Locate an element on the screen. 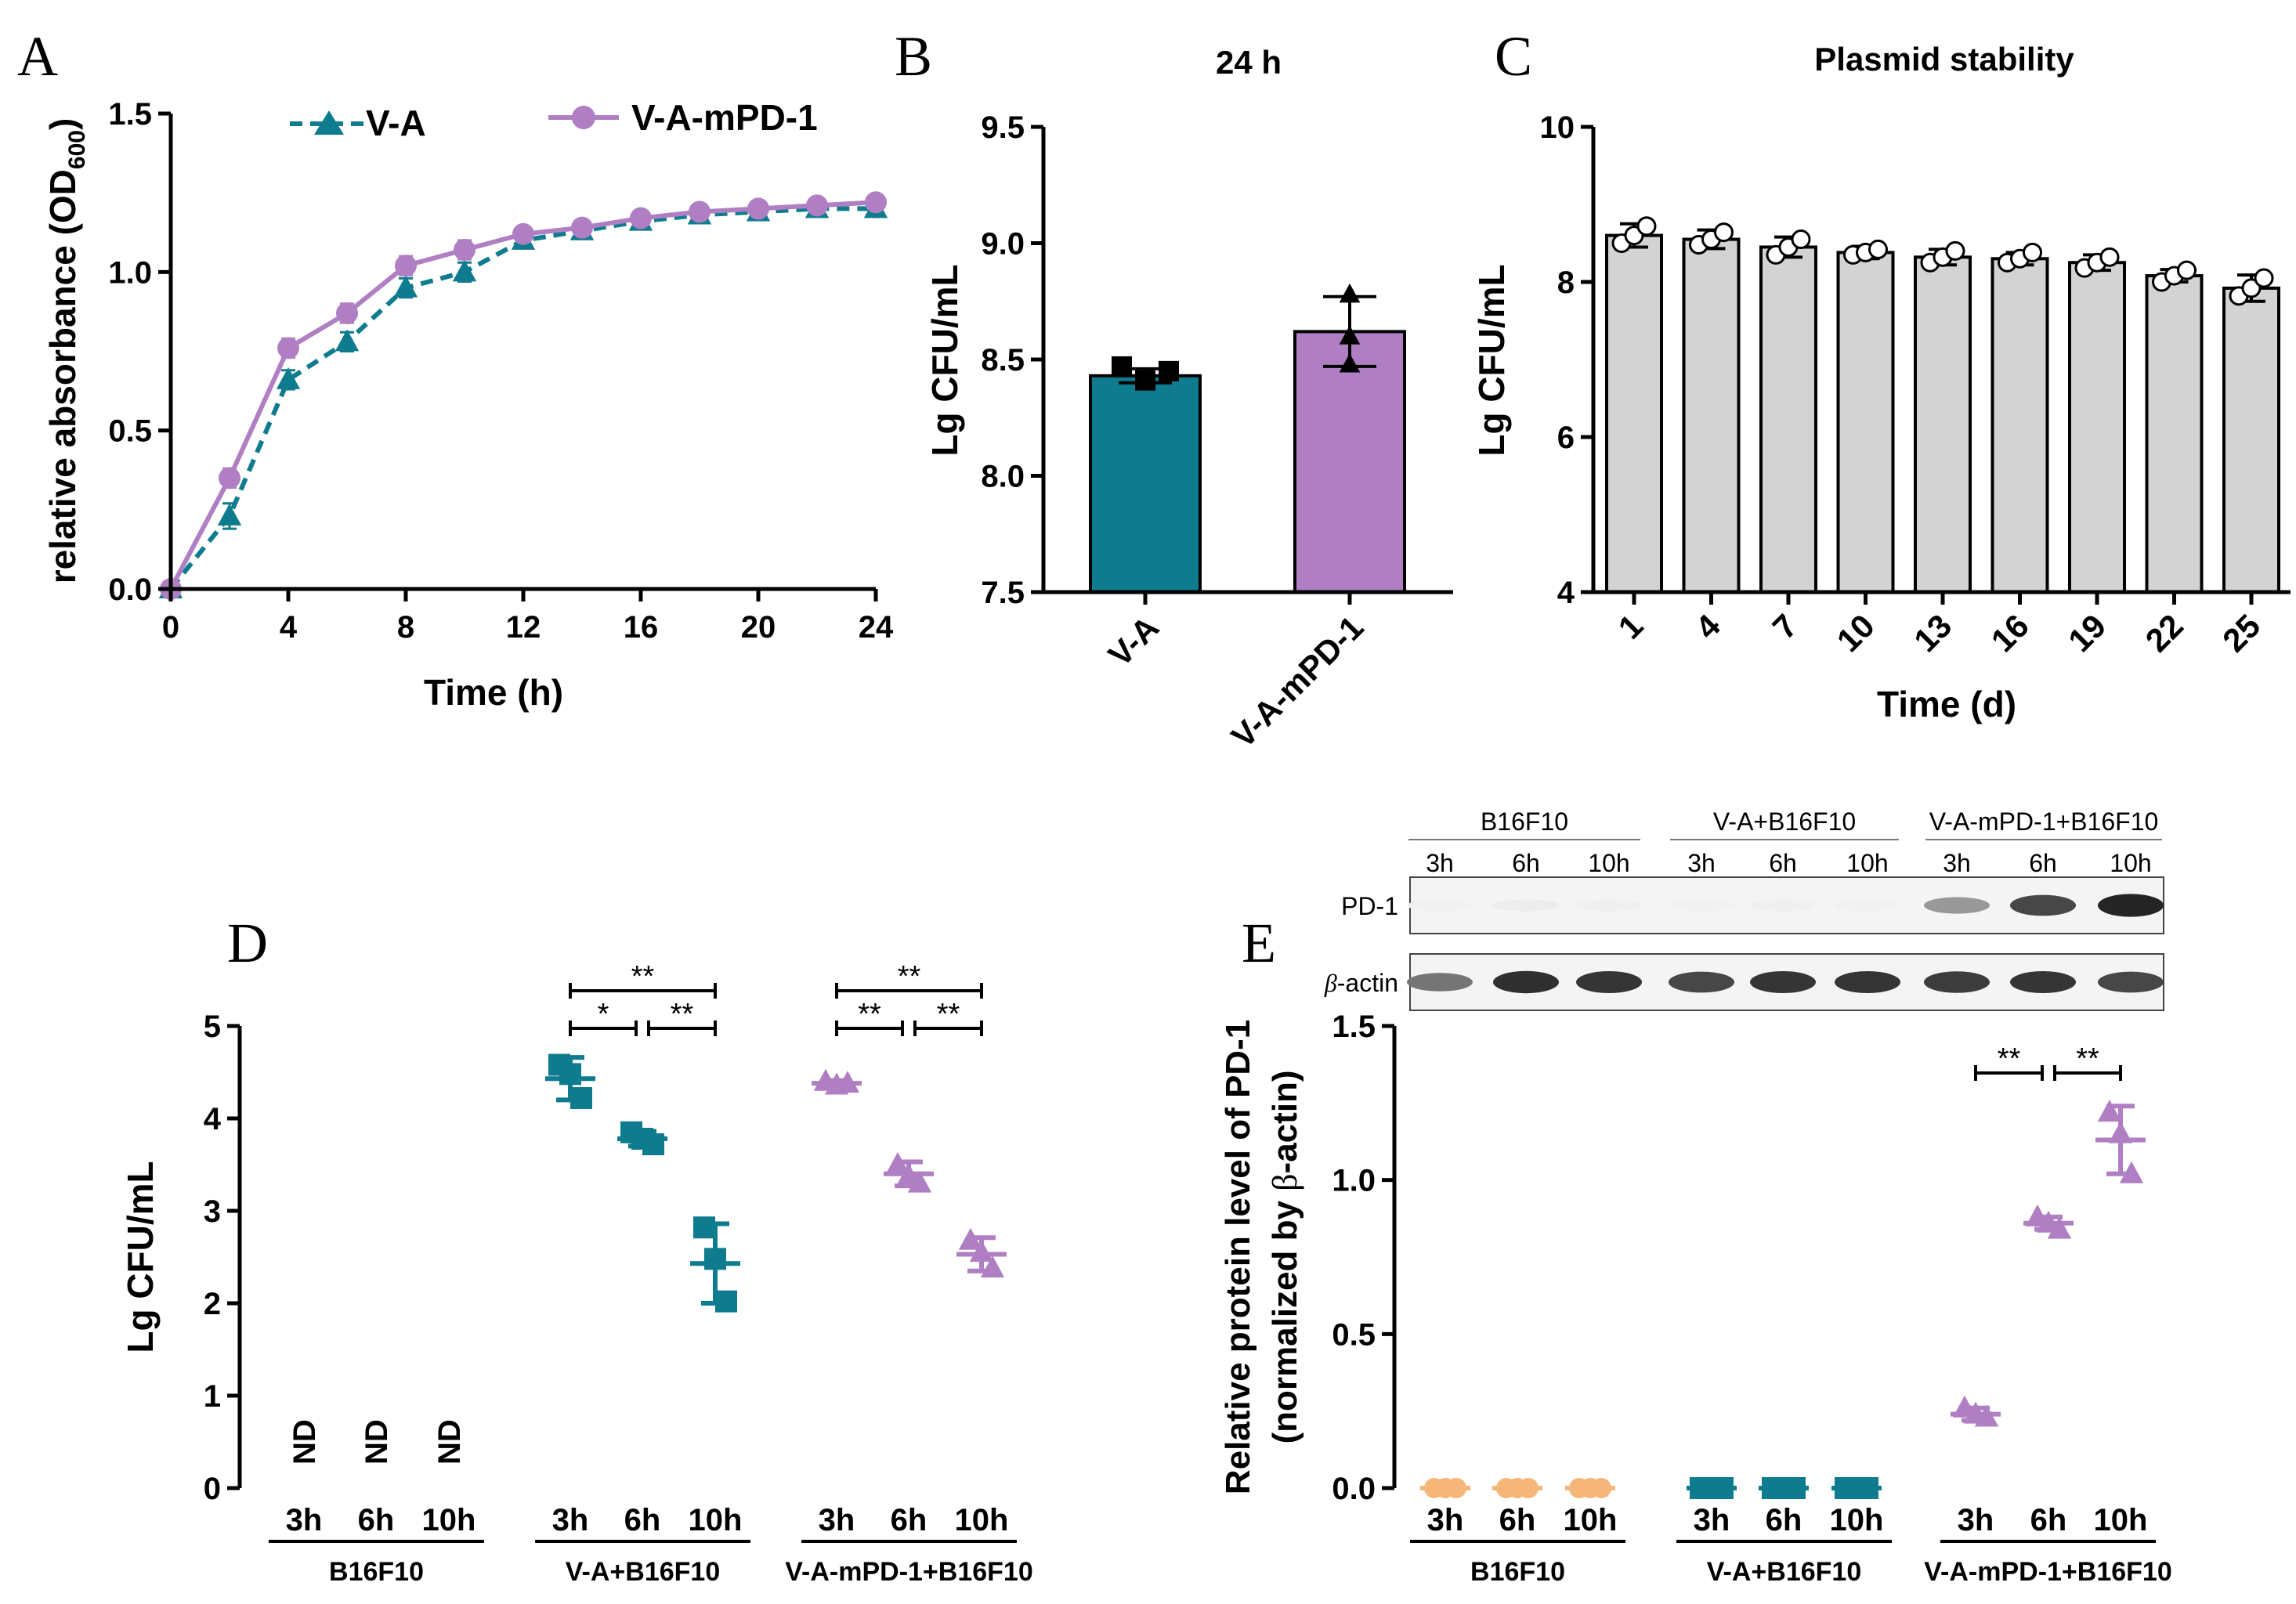  x-tick-label: V-A-mPD-1 is located at coordinates (1297, 682).